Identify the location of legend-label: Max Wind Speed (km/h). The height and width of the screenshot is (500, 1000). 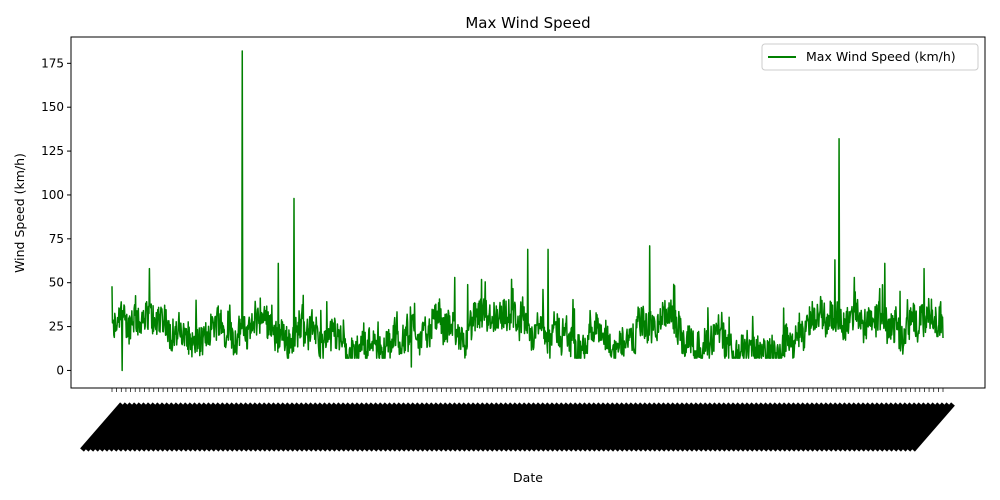
(881, 56).